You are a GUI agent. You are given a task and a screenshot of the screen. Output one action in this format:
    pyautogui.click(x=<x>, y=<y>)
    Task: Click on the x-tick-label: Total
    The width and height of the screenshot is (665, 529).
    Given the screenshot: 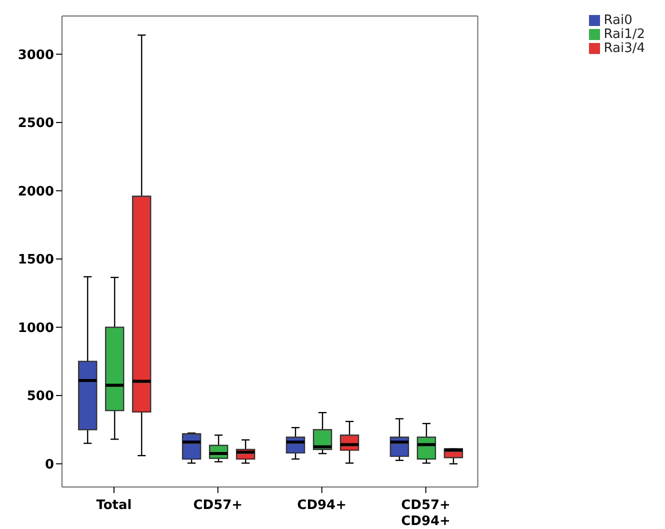 What is the action you would take?
    pyautogui.click(x=114, y=505)
    